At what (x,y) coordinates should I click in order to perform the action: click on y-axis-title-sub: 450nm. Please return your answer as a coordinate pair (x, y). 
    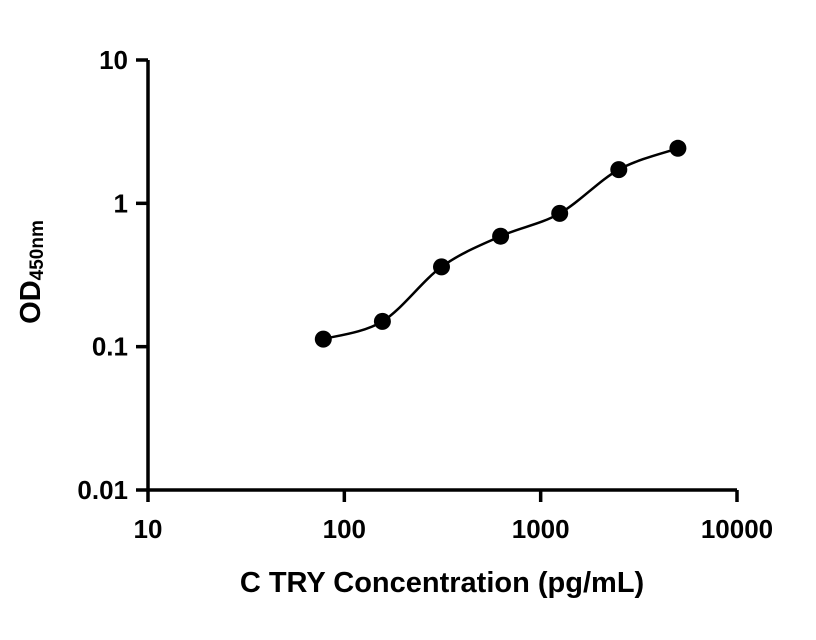
    Looking at the image, I should click on (37, 250).